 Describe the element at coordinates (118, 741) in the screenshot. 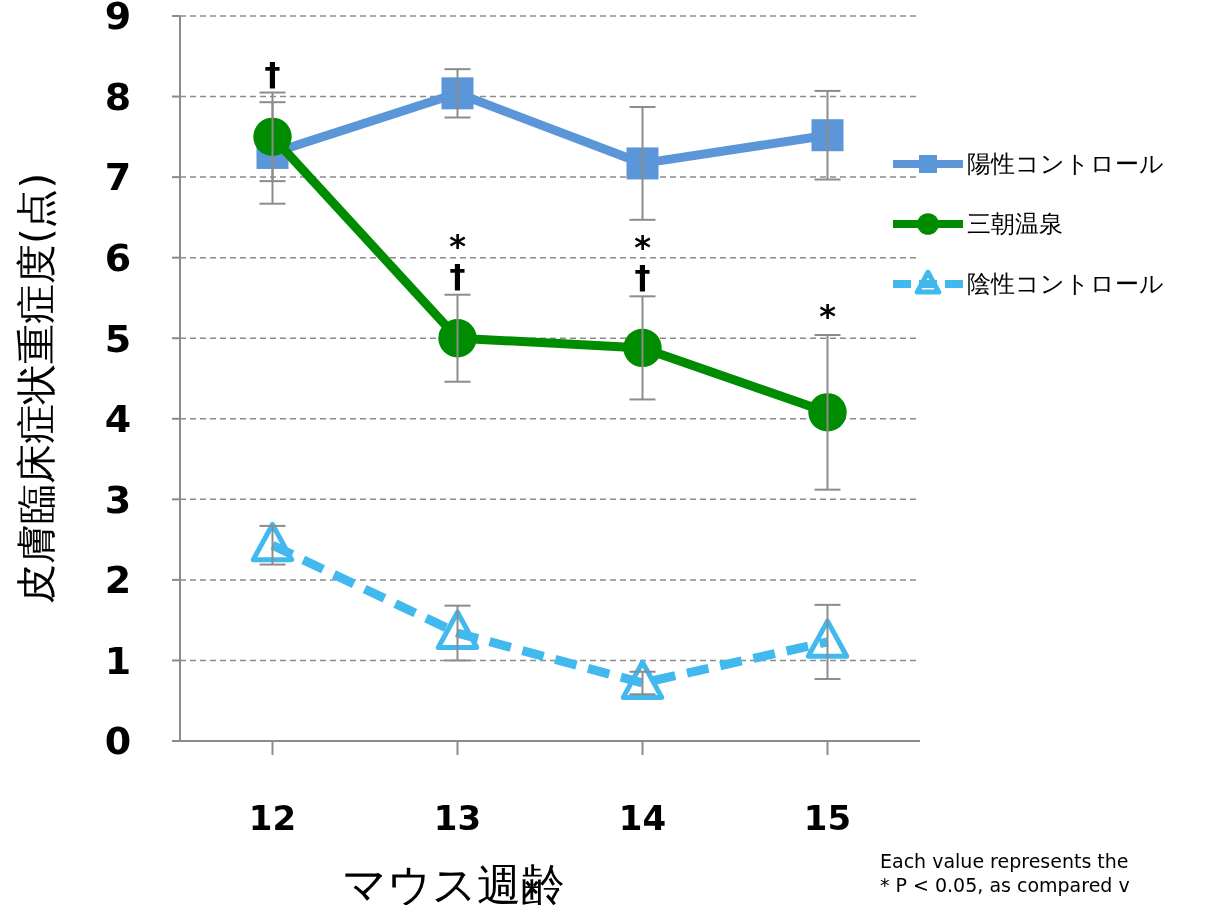

I see `y-tick-label: 0` at that location.